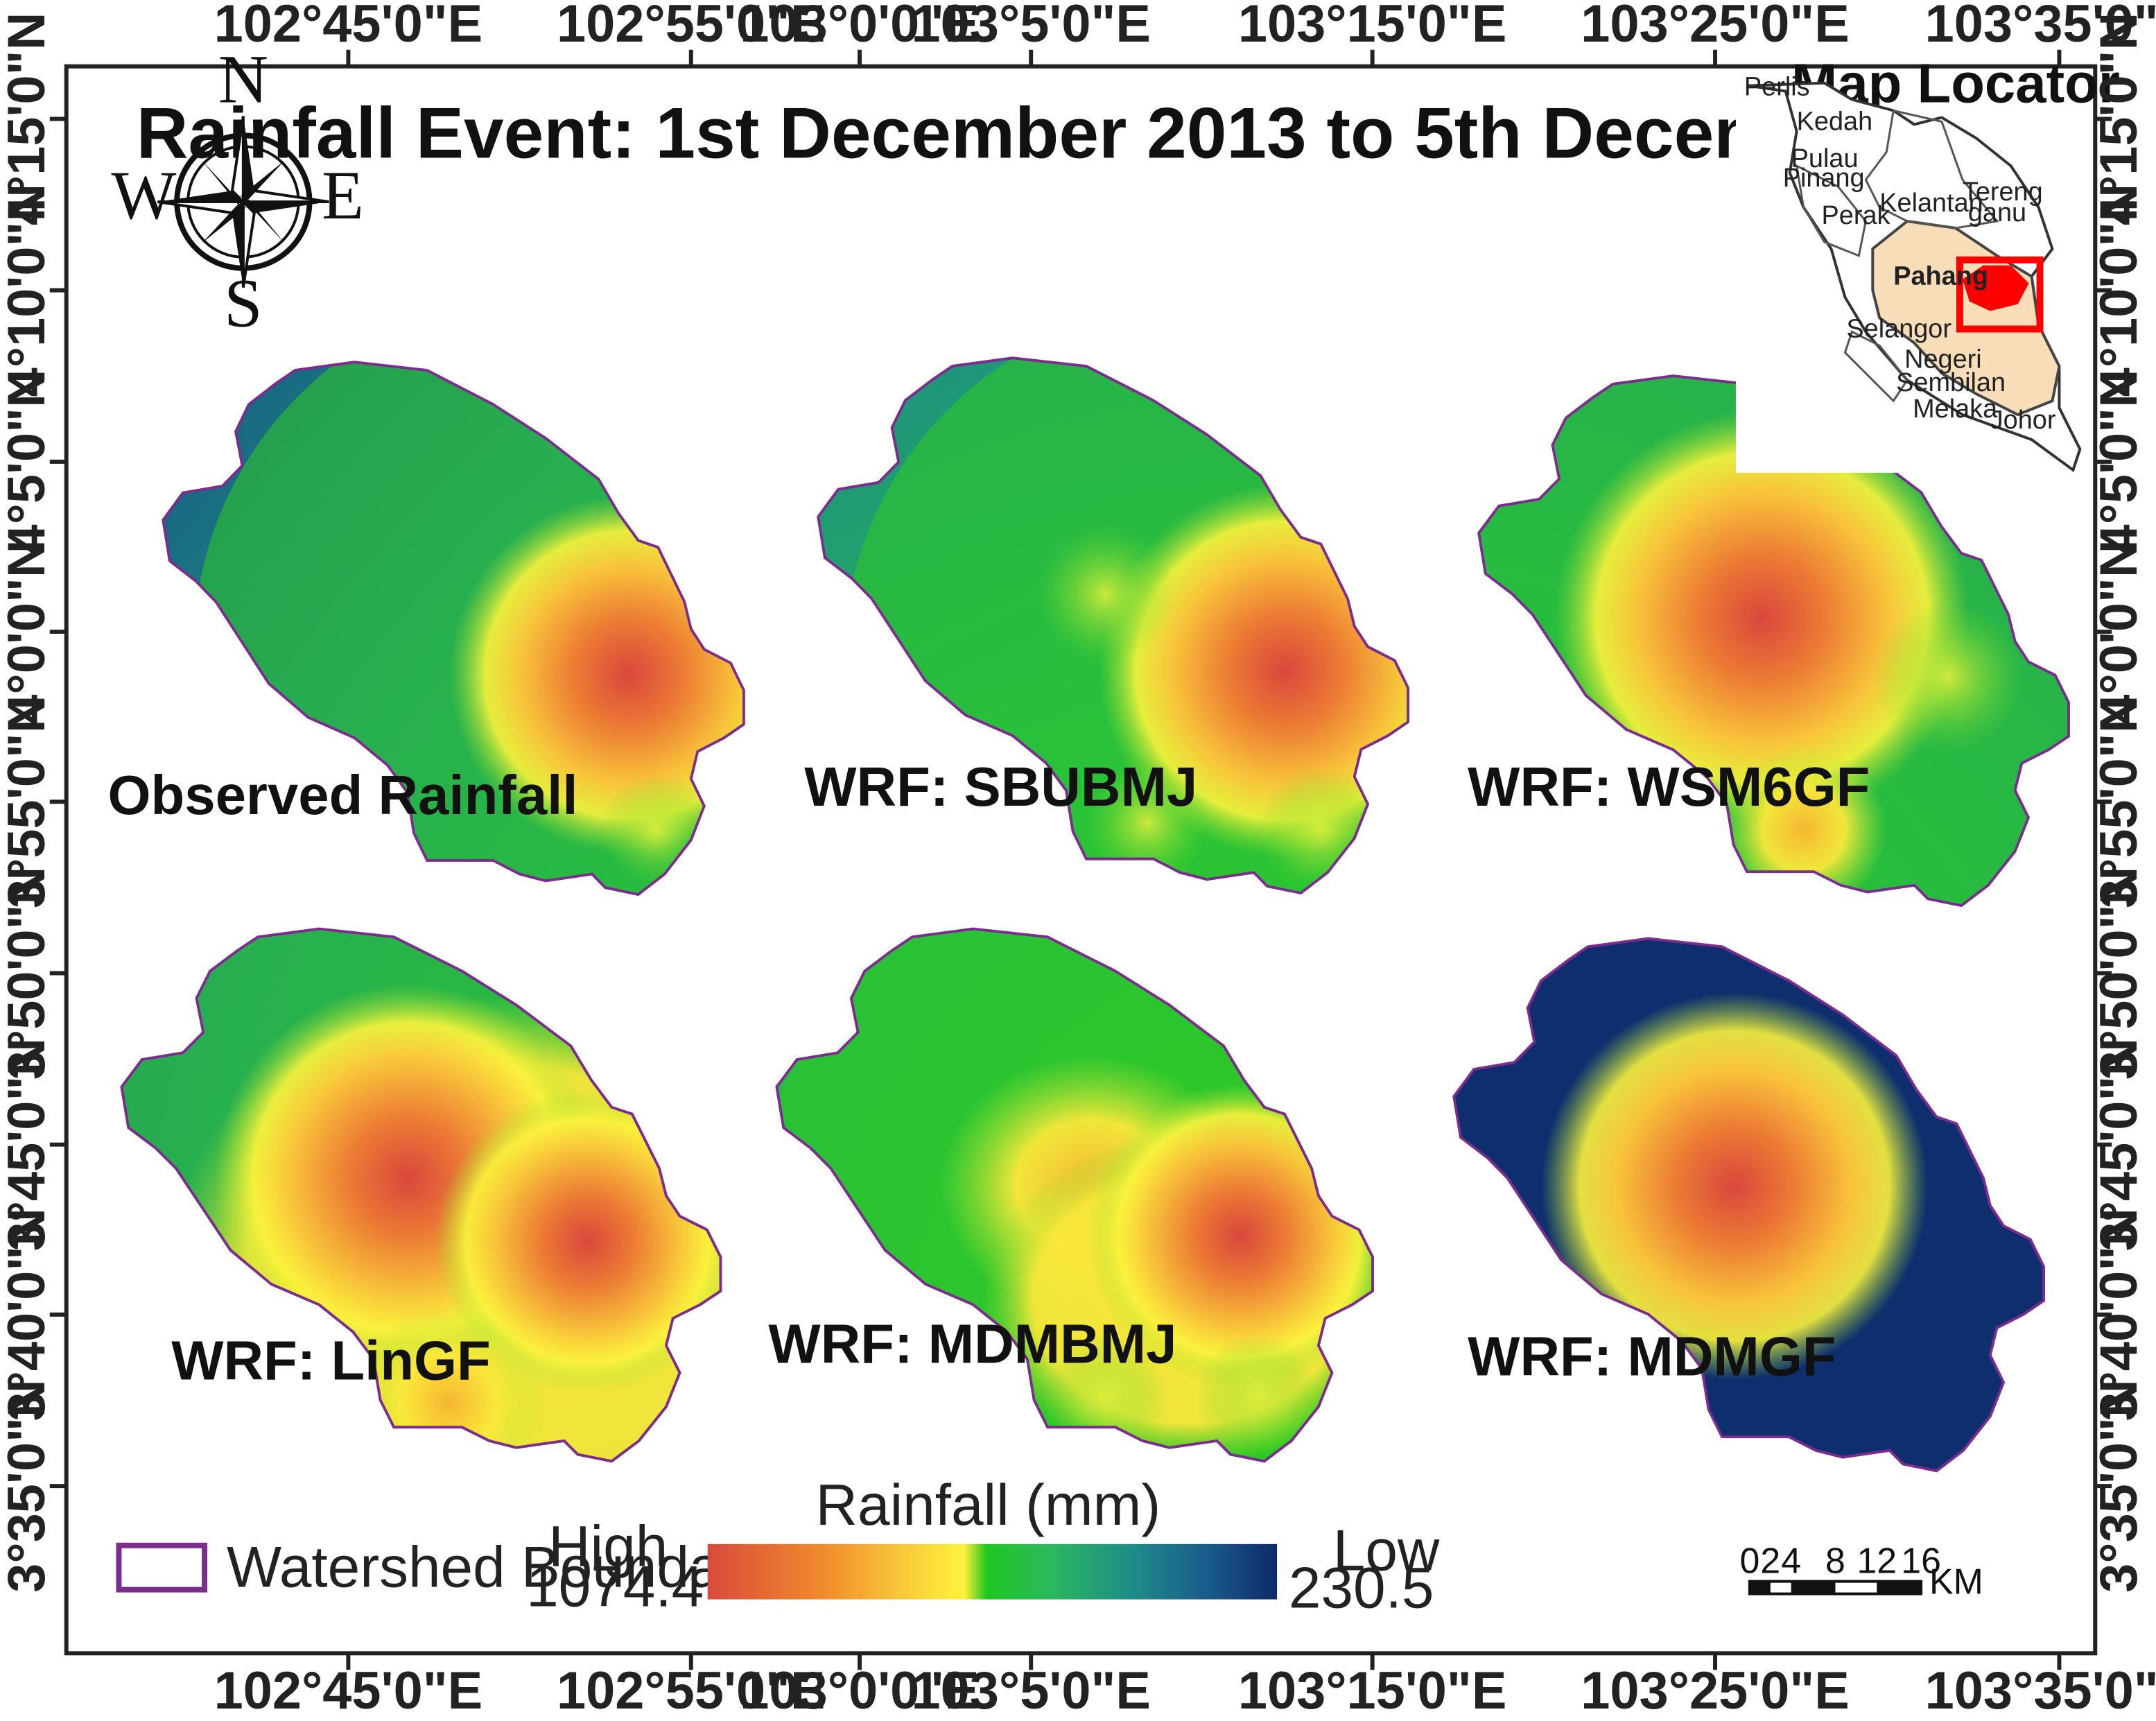 The width and height of the screenshot is (2156, 1721). I want to click on compass-s: S, so click(243, 302).